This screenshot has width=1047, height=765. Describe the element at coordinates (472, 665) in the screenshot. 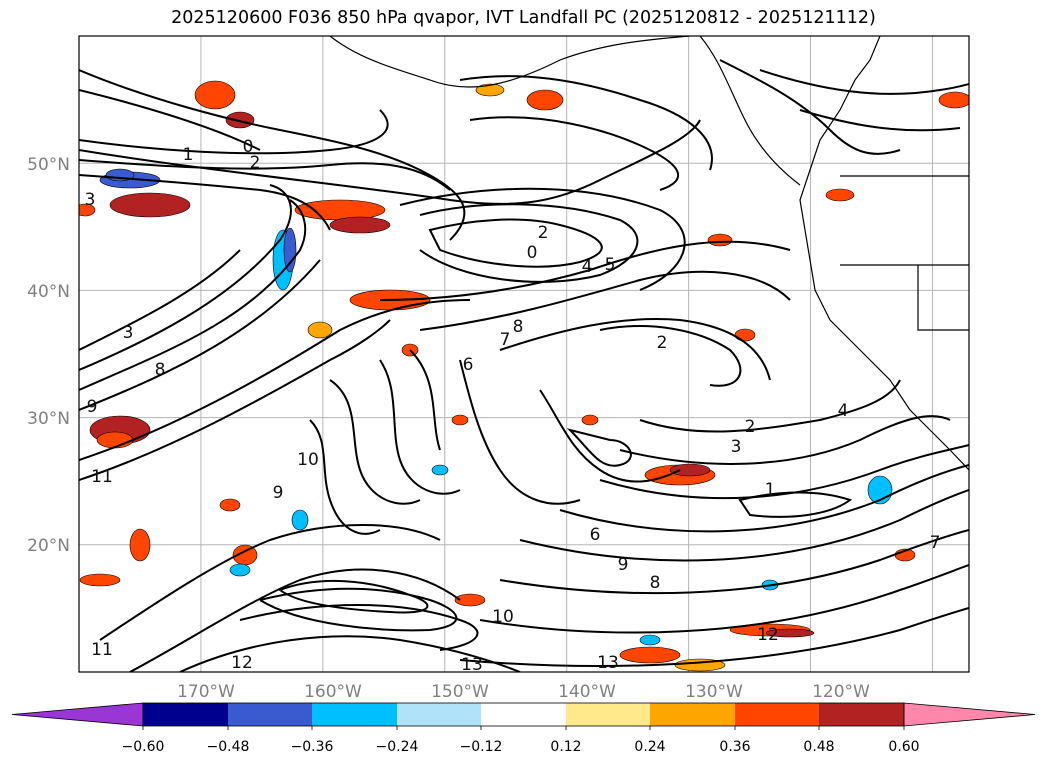

I see `contour-label-24: 13` at that location.